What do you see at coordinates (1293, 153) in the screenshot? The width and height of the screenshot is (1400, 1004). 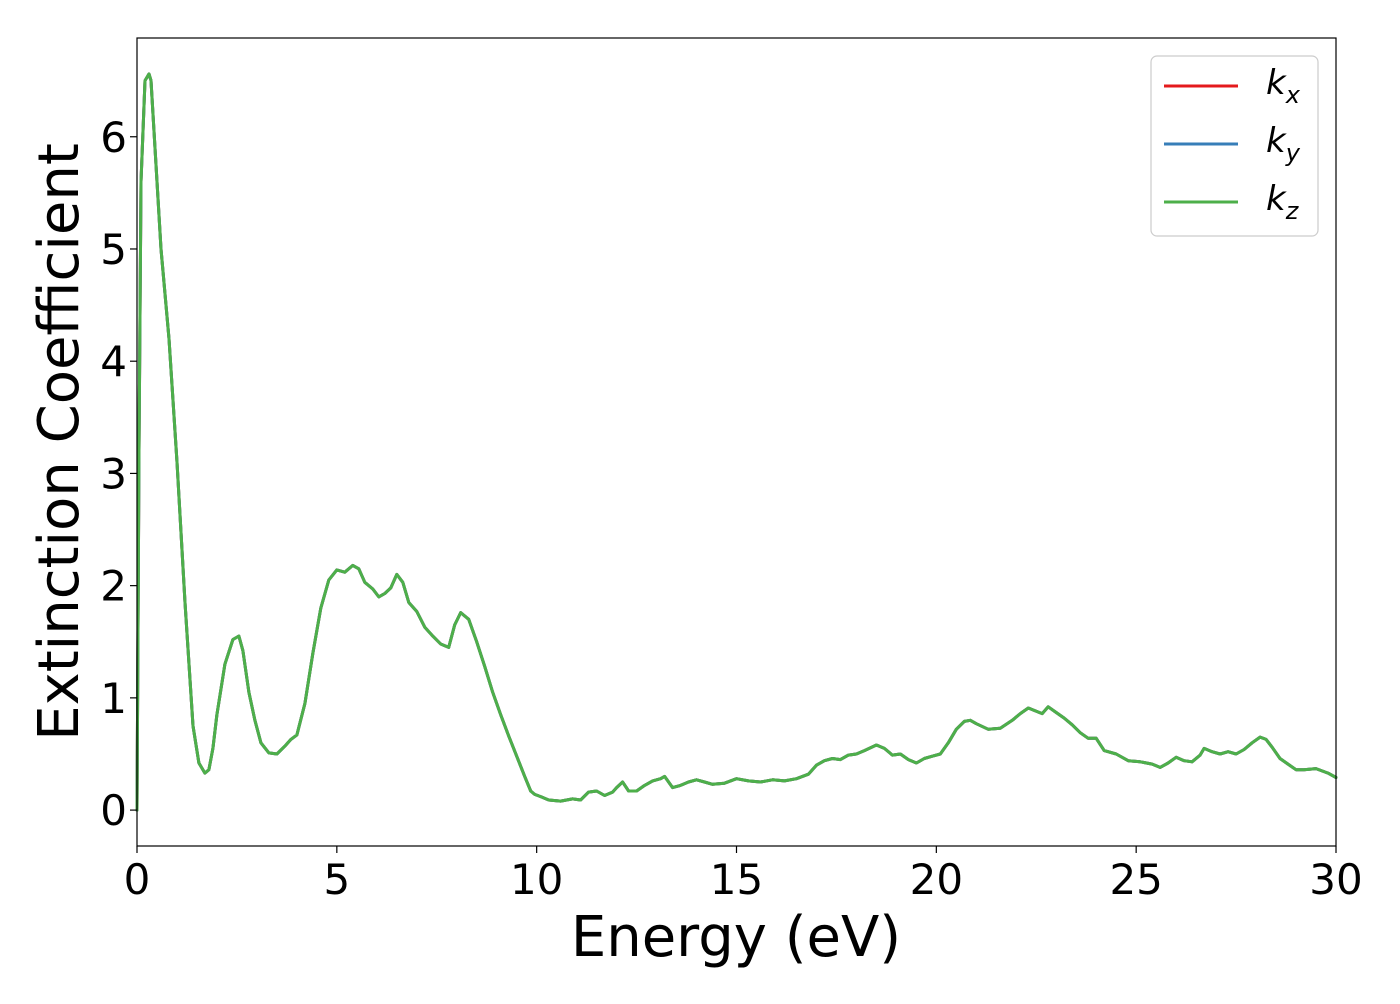 I see `legend-label-subscript: y` at bounding box center [1293, 153].